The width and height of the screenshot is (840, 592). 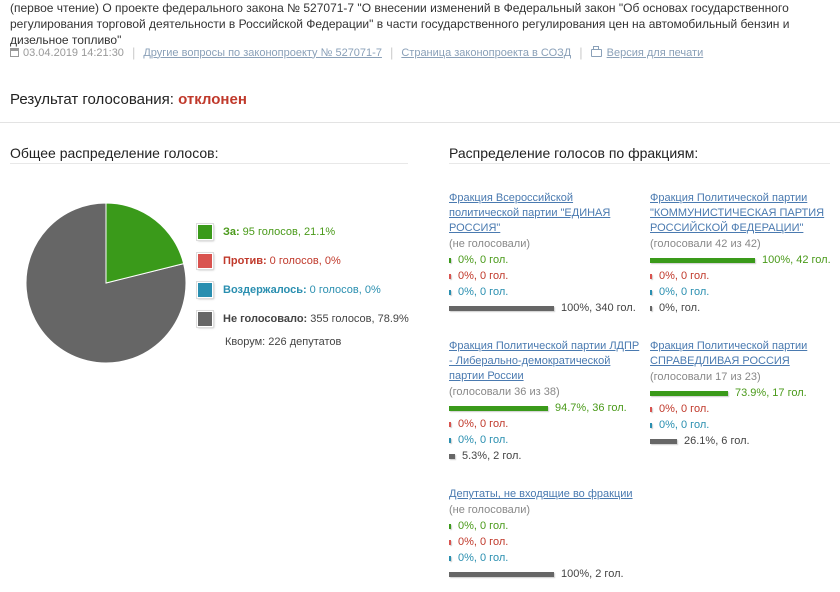 What do you see at coordinates (546, 456) in the screenshot?
I see `faction-vote-row-gray: 5.3%, 2 гол.` at bounding box center [546, 456].